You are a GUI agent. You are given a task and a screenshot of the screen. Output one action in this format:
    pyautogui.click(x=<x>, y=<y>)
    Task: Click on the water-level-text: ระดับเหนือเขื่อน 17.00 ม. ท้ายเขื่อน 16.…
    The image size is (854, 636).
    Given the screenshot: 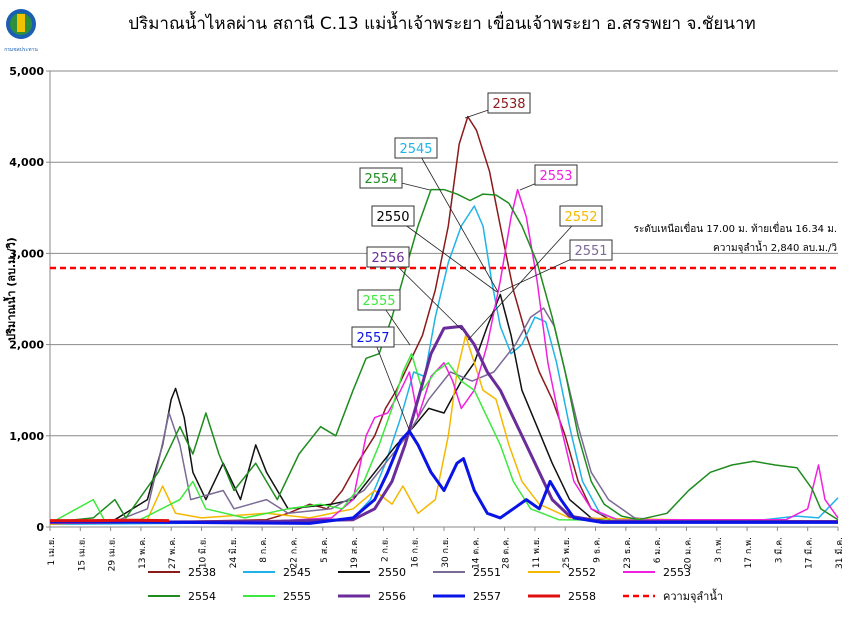 What is the action you would take?
    pyautogui.click(x=735, y=229)
    